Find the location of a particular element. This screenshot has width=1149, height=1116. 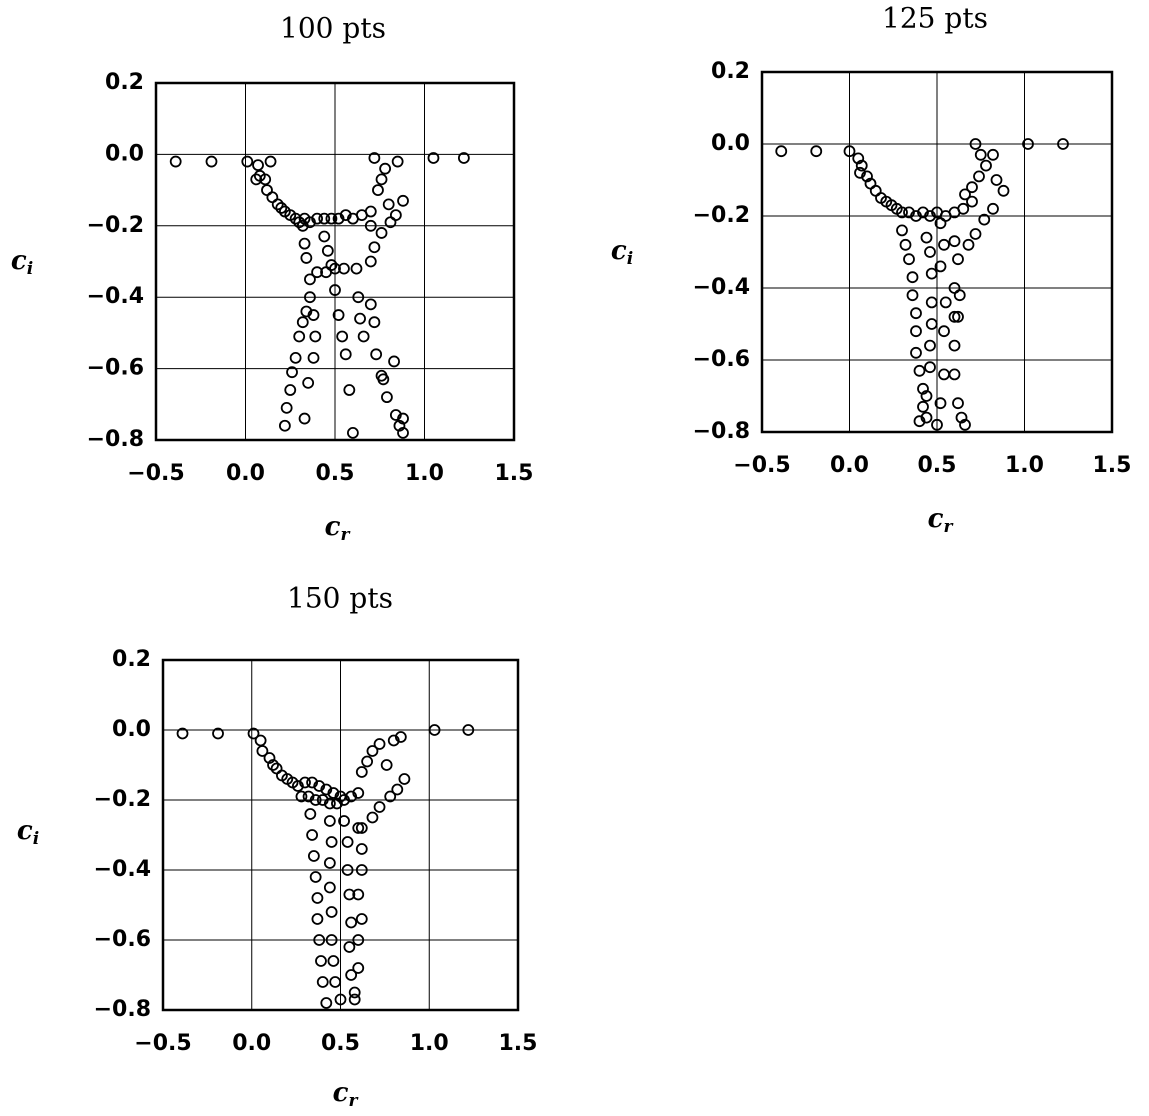

y-tick-label: 0.0 is located at coordinates (131, 729).